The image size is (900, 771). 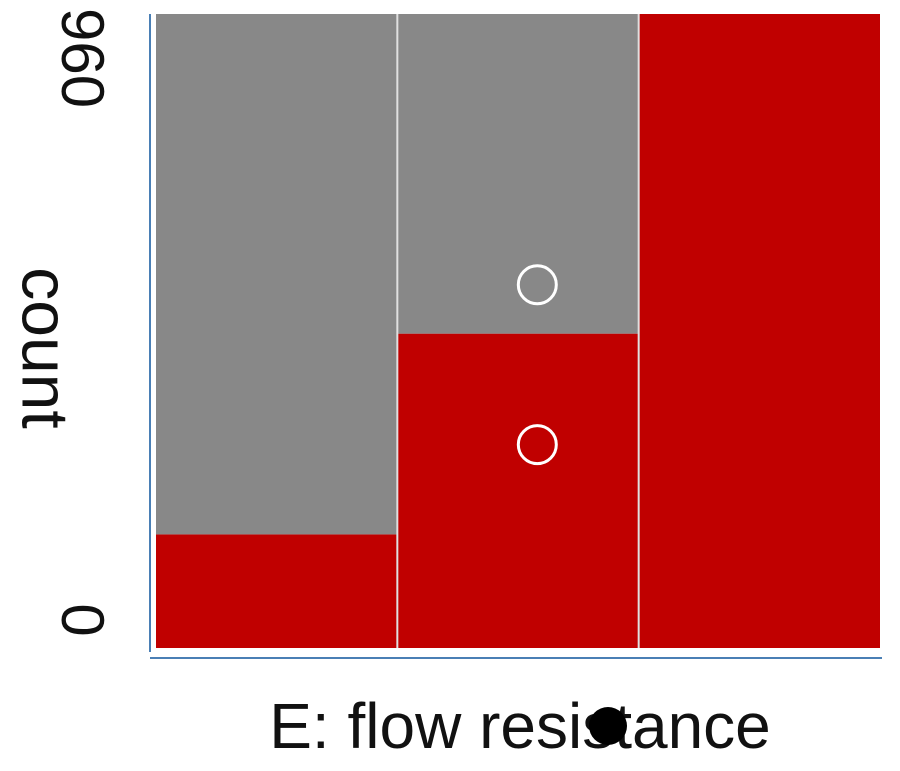 I want to click on y-tick-label-top: 960, so click(x=82, y=58).